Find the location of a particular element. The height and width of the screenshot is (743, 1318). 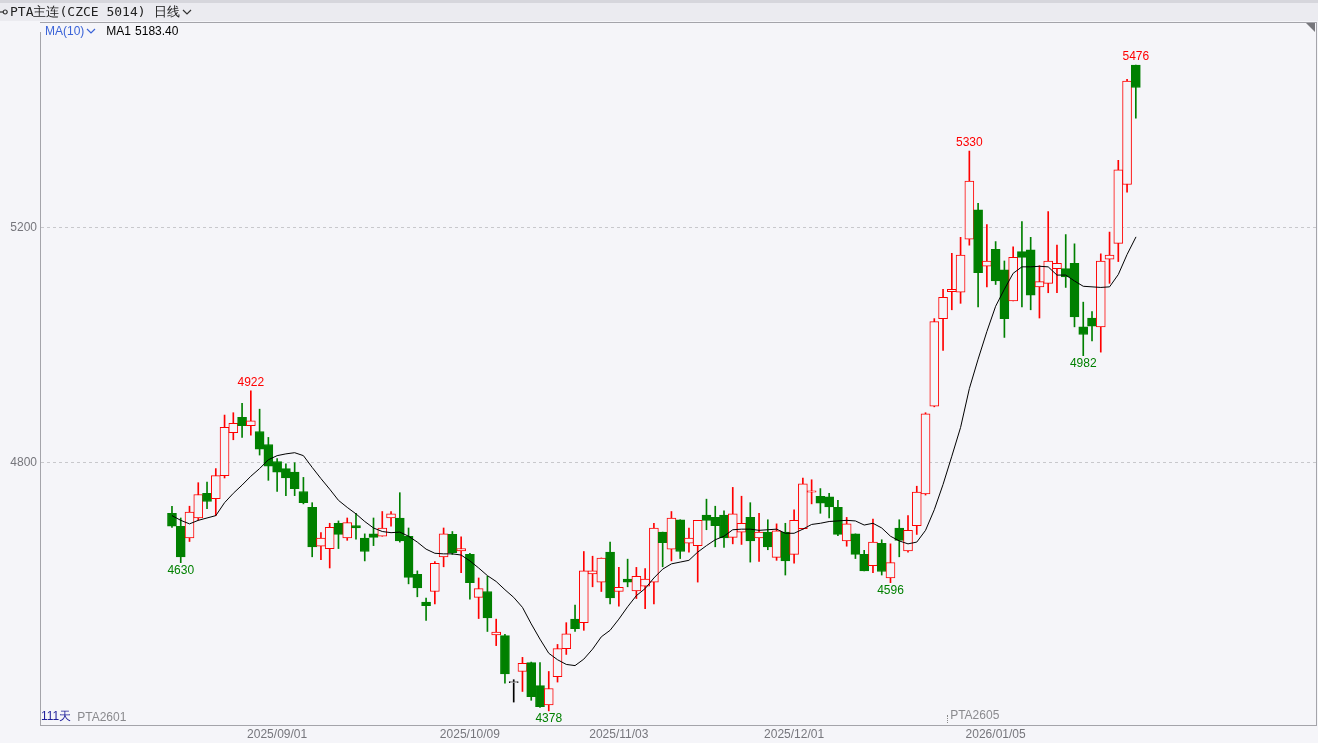

y-tick-label: 4800 is located at coordinates (24, 462).